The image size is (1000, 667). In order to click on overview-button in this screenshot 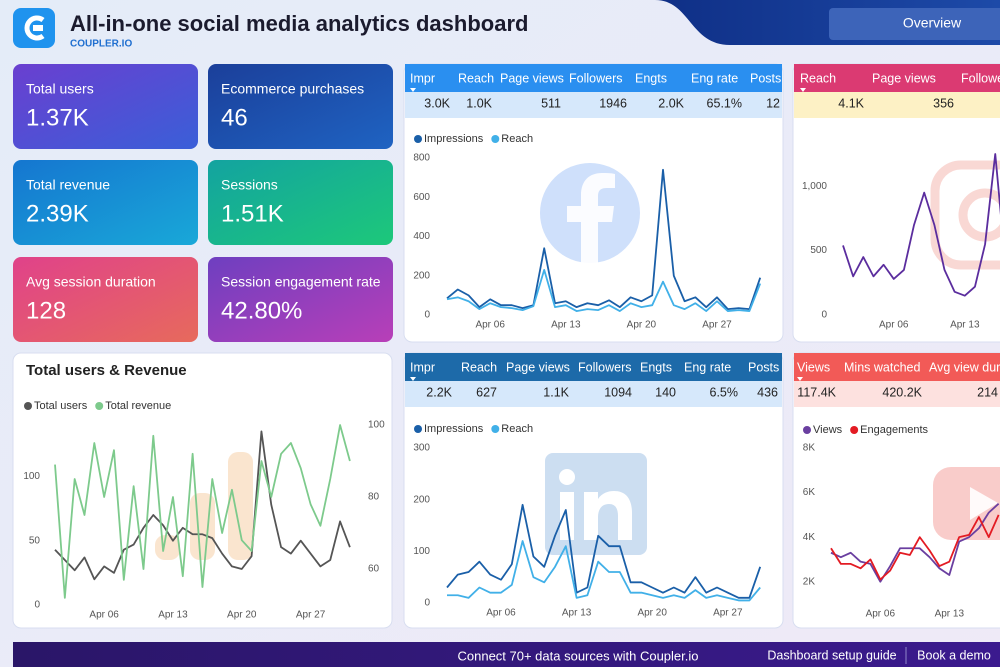, I will do `click(914, 24)`.